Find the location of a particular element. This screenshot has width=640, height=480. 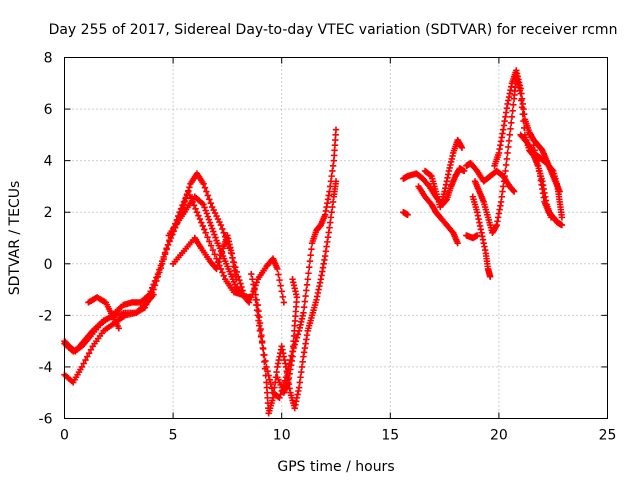

y-tick-label: -2 is located at coordinates (46, 316).